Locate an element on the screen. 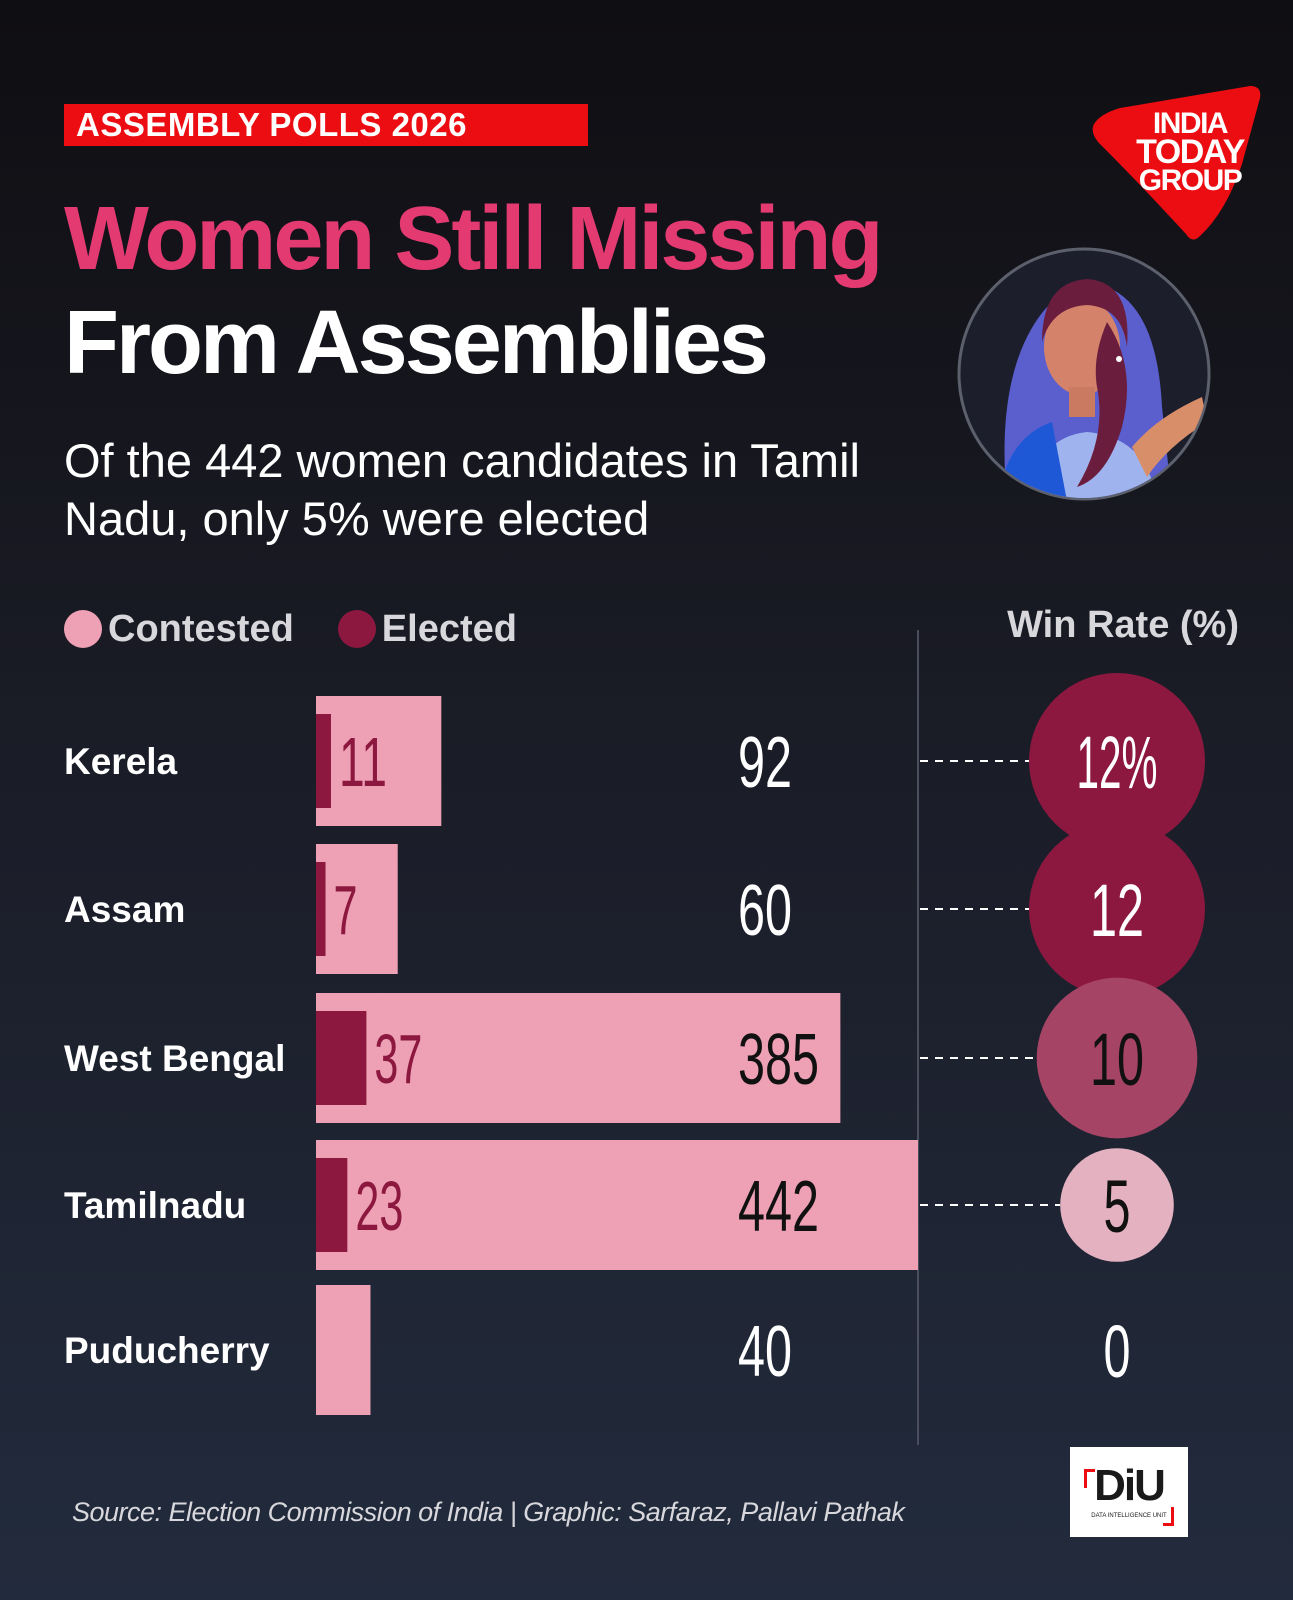 The width and height of the screenshot is (1293, 1600). india-today-logo-shape is located at coordinates (1176, 163).